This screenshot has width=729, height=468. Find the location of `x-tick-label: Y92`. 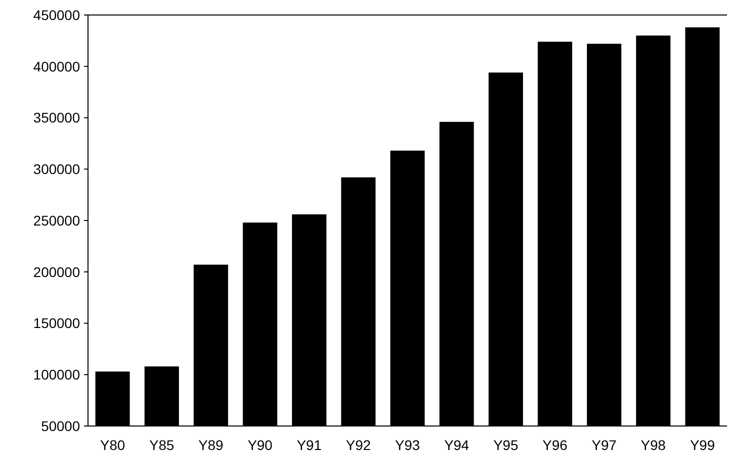

x-tick-label: Y92 is located at coordinates (359, 445).